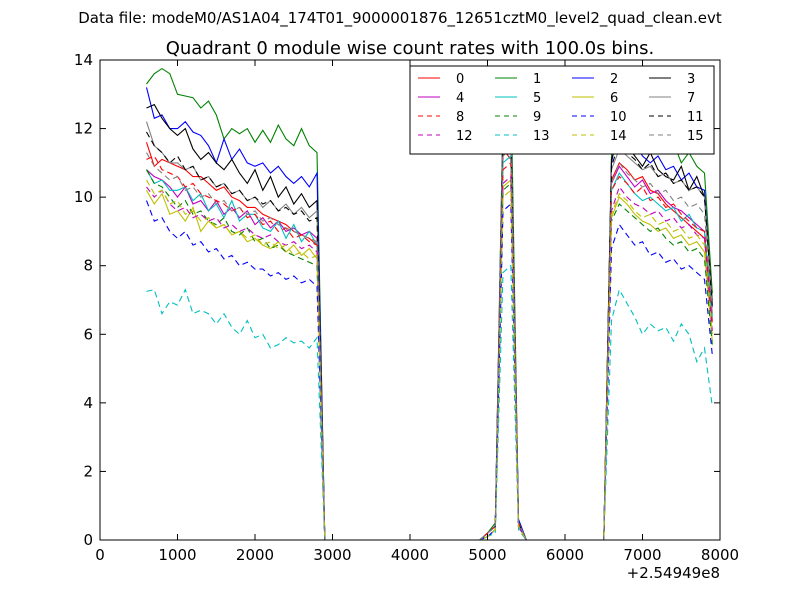 The height and width of the screenshot is (600, 800). I want to click on legend-label-2: 2, so click(614, 79).